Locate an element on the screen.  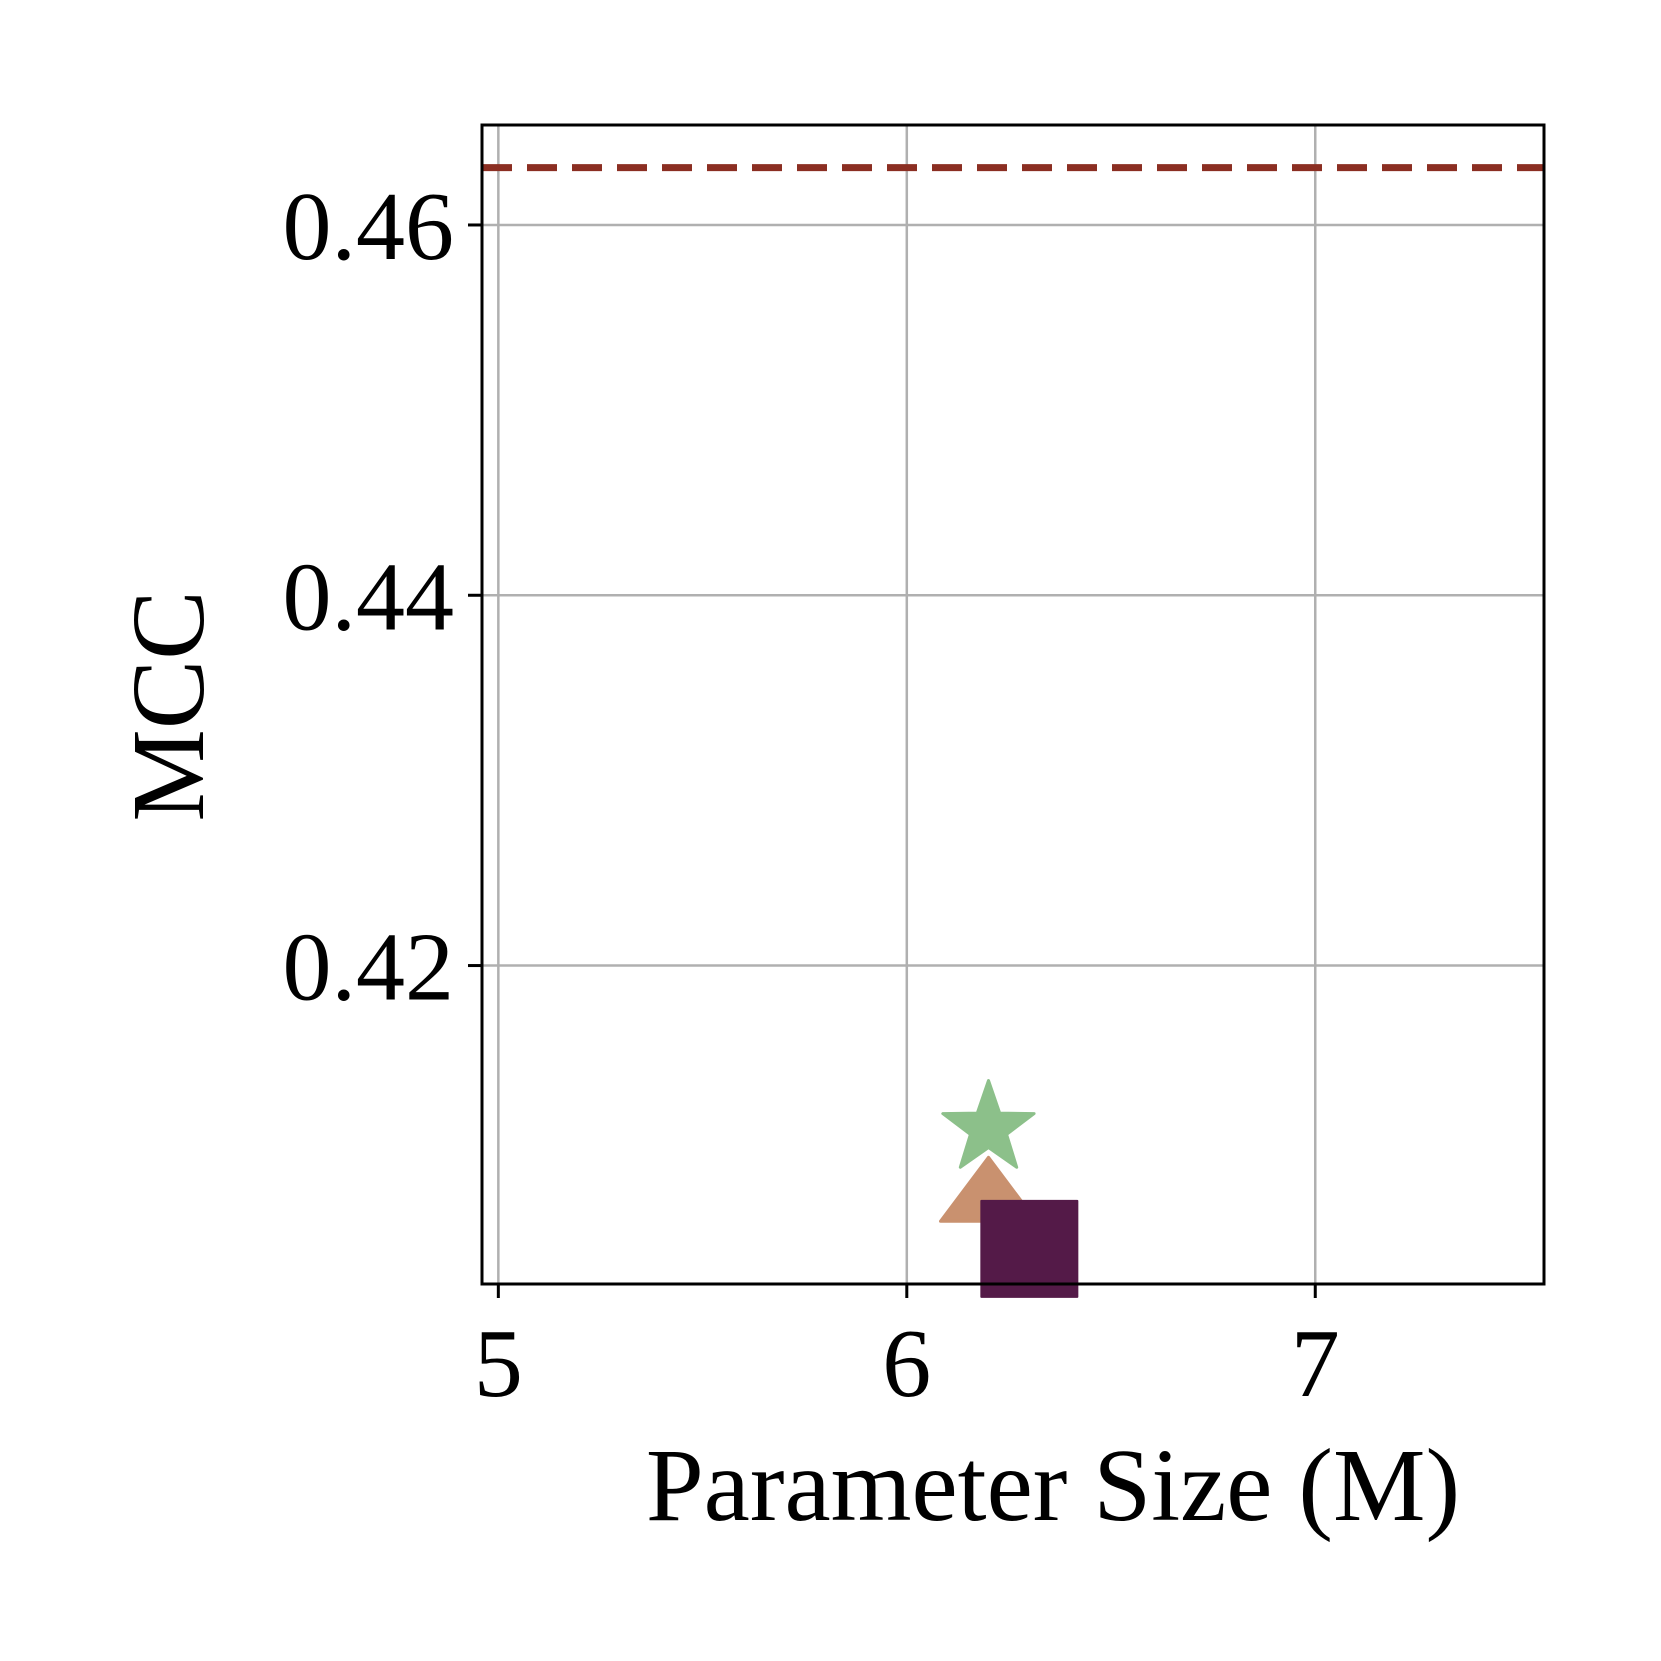
y-tick-label: 0.44 is located at coordinates (369, 597).